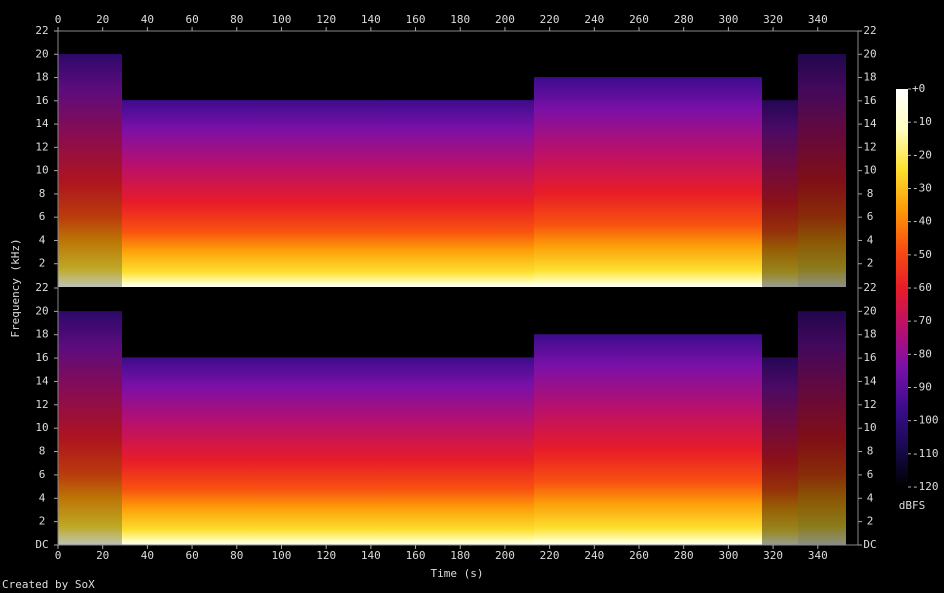 The height and width of the screenshot is (593, 944). What do you see at coordinates (902, 288) in the screenshot?
I see `colorbar` at bounding box center [902, 288].